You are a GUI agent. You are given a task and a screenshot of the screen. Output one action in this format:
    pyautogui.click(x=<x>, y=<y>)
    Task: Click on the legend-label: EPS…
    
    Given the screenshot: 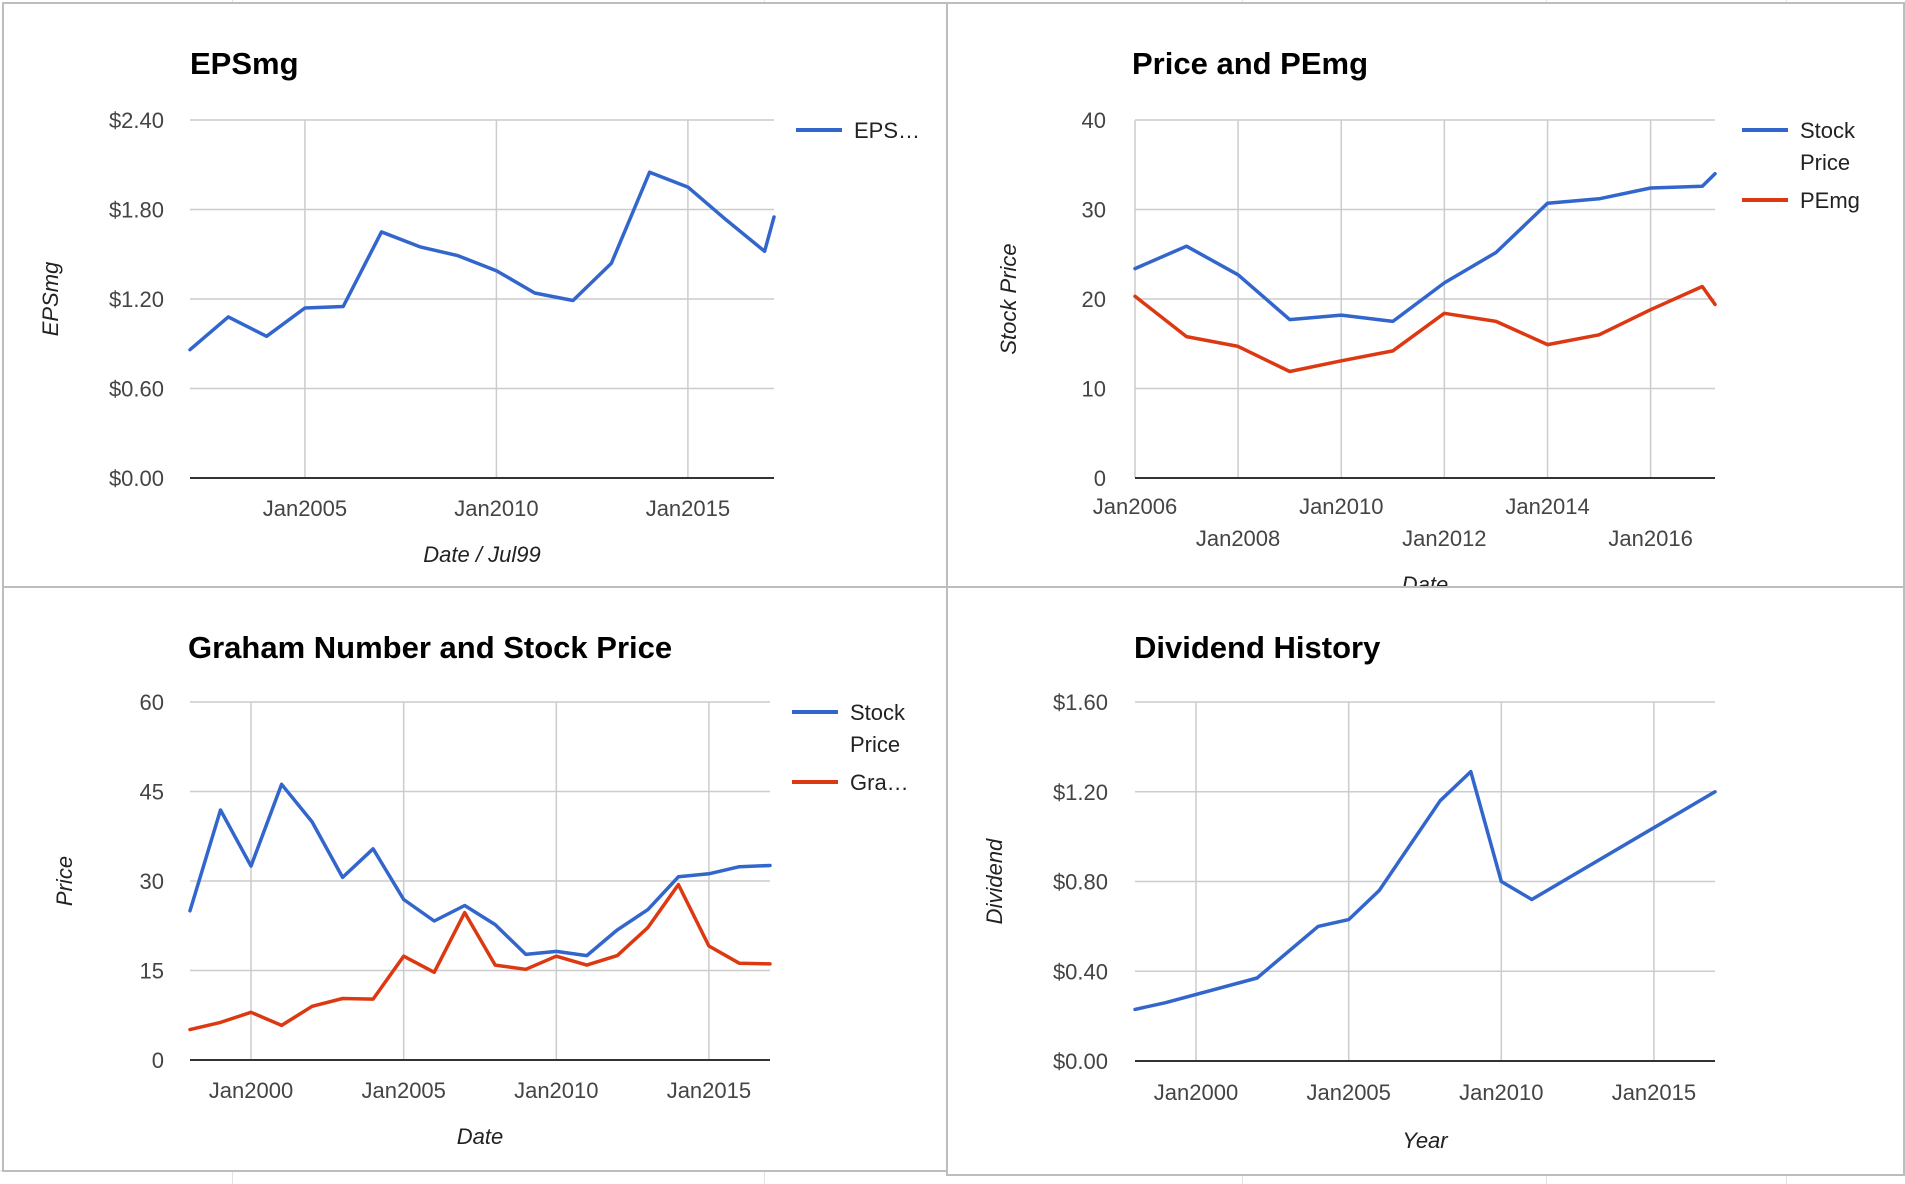 What is the action you would take?
    pyautogui.click(x=887, y=130)
    